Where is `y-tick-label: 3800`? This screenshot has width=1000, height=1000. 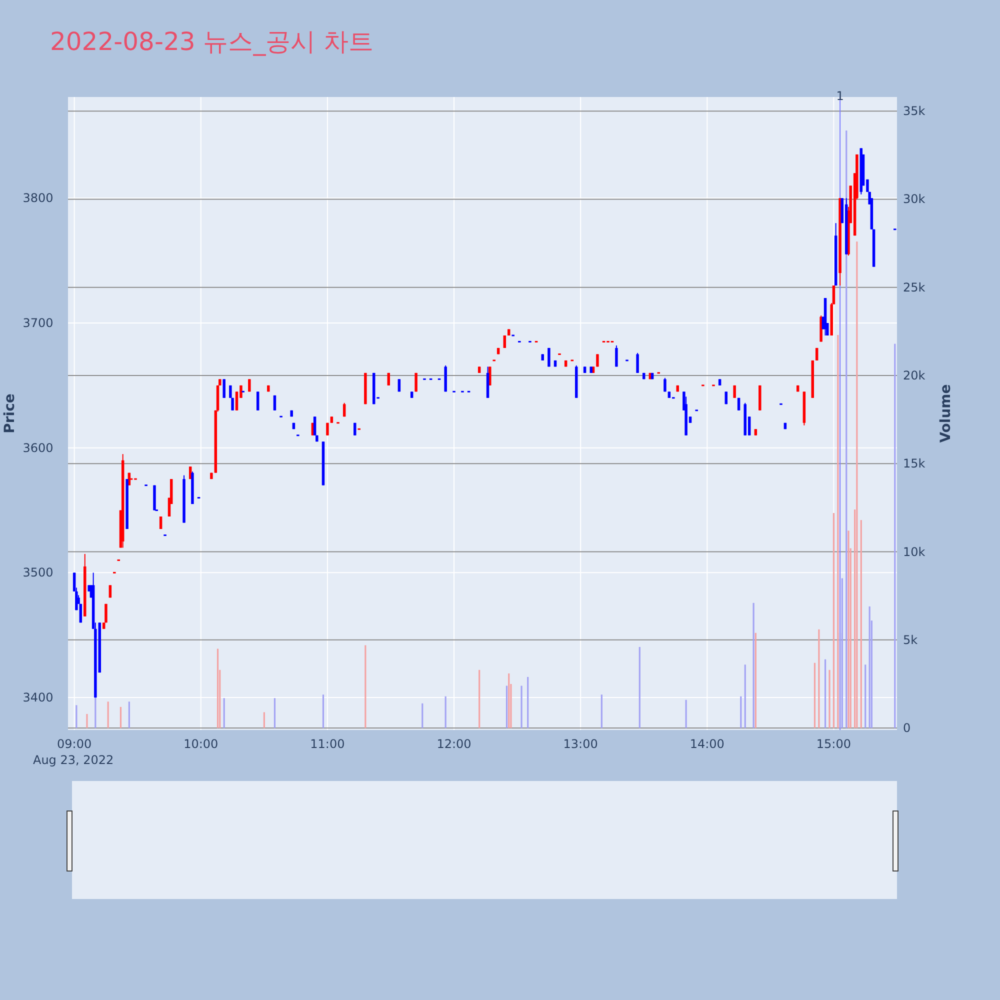
y-tick-label: 3800 is located at coordinates (38, 198).